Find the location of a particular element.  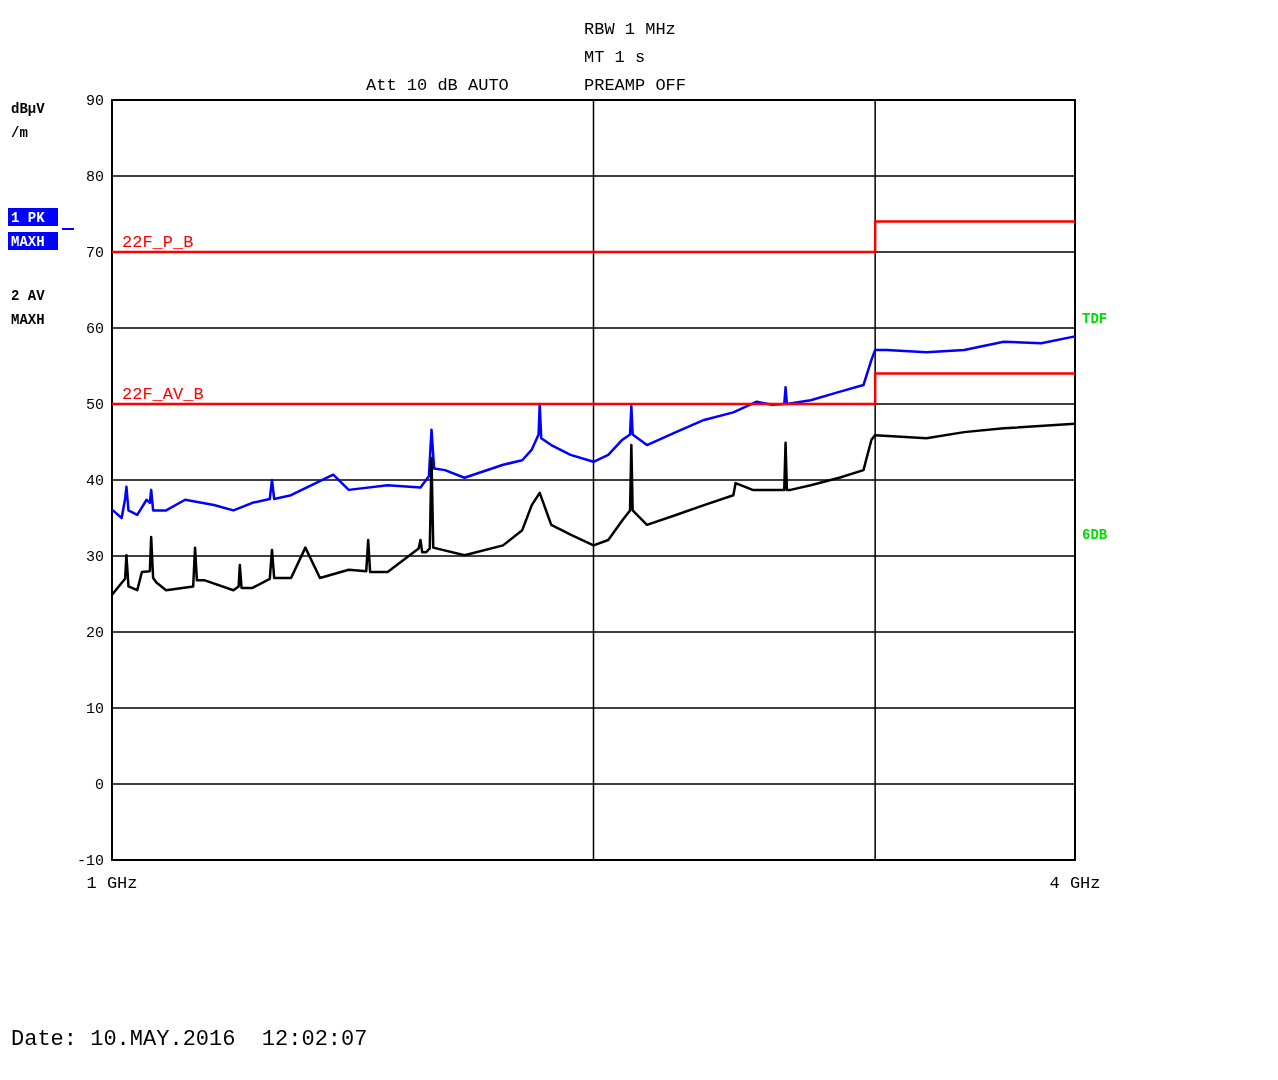

text: TDF is located at coordinates (1095, 319).